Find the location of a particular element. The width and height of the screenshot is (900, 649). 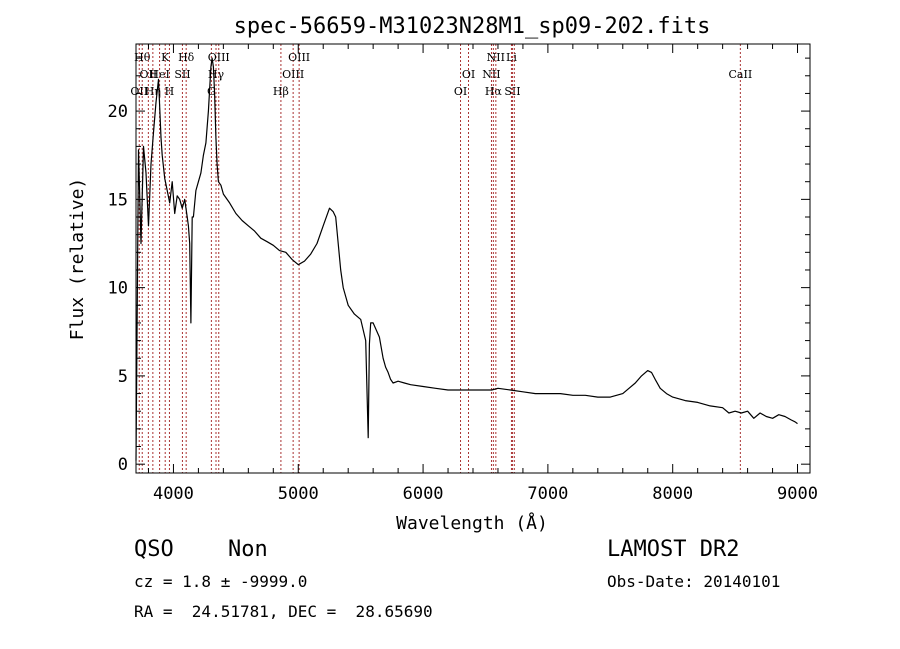

line-marker-label: HeI is located at coordinates (159, 74).